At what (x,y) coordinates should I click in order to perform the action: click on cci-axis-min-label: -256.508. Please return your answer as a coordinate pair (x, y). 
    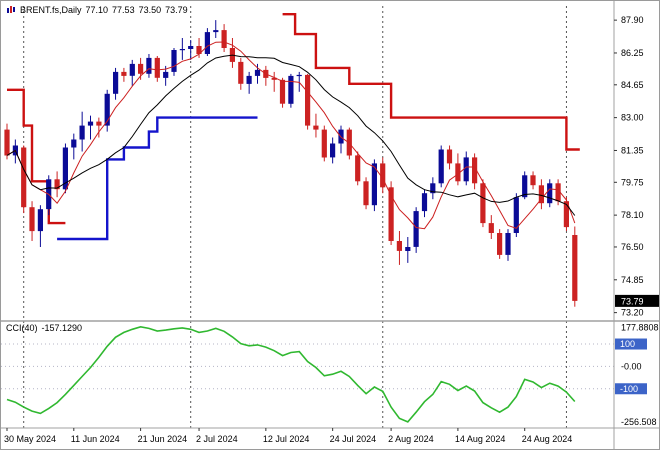
    Looking at the image, I should click on (639, 422).